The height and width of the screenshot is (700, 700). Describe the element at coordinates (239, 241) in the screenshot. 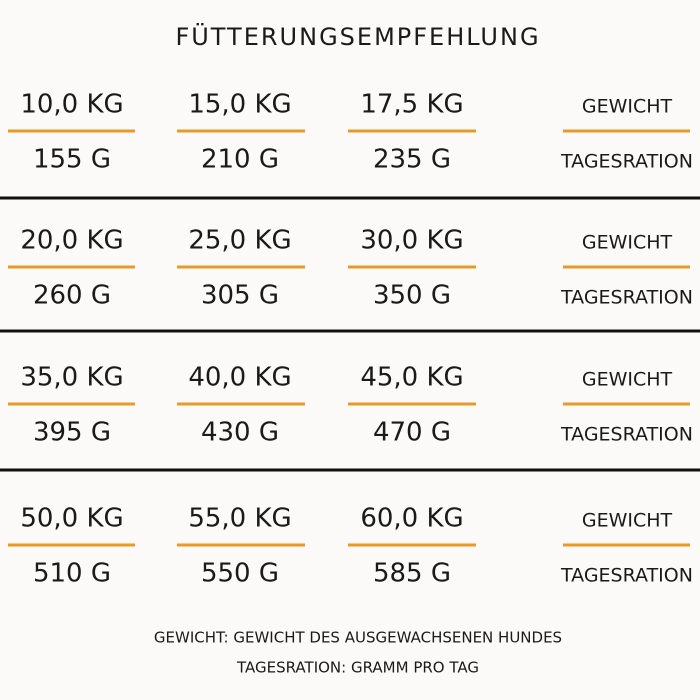

I see `weight: 25,0 KG` at that location.